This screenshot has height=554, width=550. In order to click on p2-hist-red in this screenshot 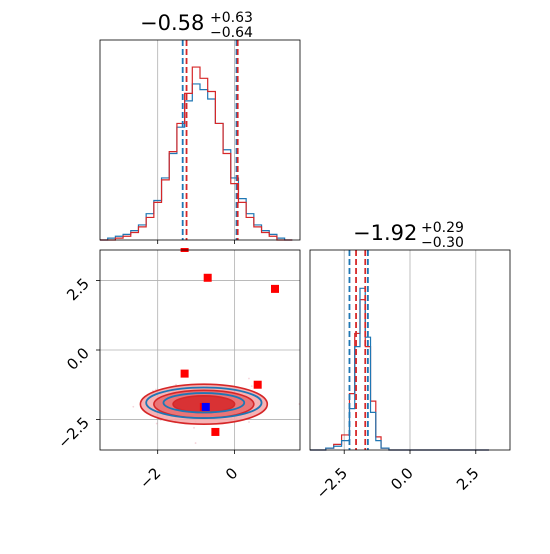, I will do `click(399, 375)`.